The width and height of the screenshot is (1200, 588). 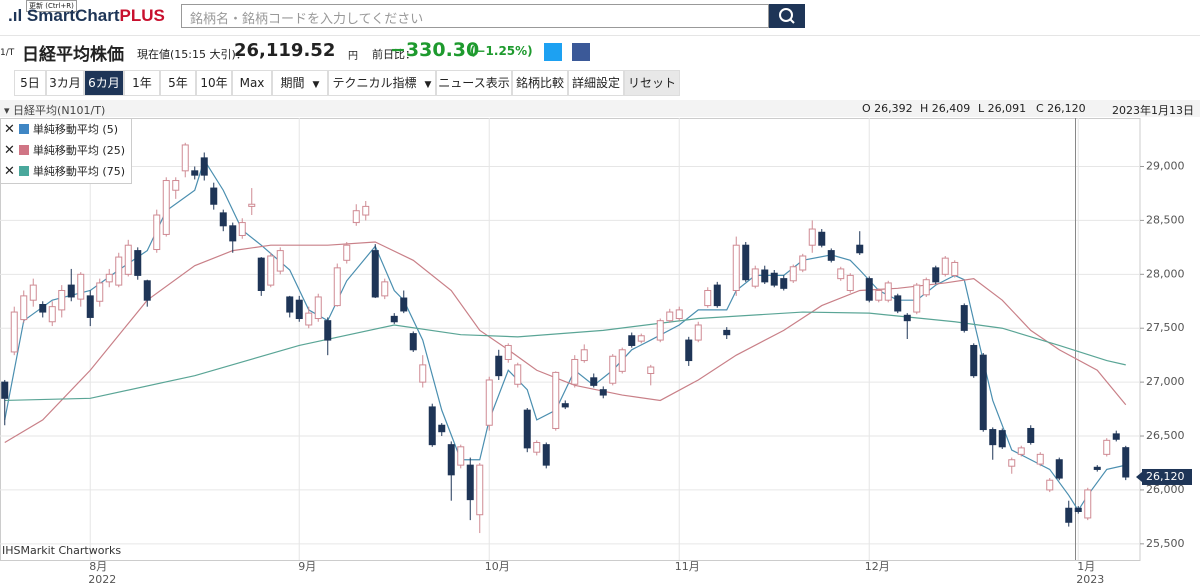 I want to click on name: 日経平均株価, so click(x=73, y=55).